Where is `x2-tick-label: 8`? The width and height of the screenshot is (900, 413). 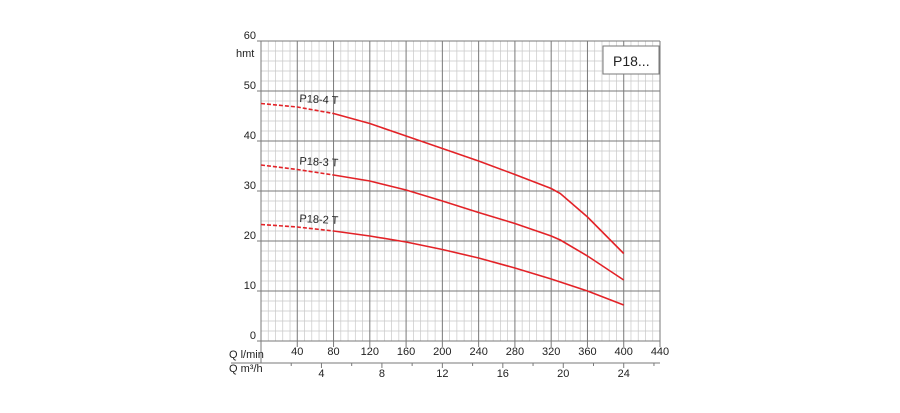 x2-tick-label: 8 is located at coordinates (382, 374).